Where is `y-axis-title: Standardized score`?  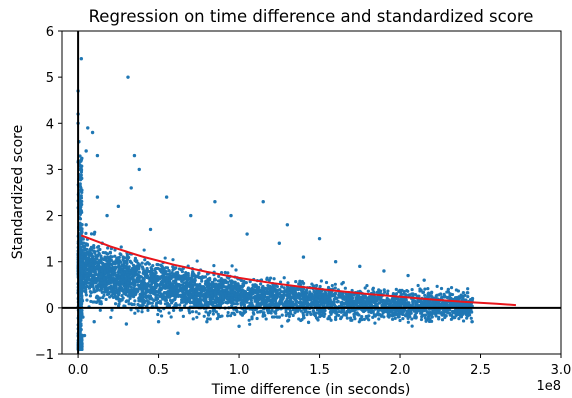 y-axis-title: Standardized score is located at coordinates (18, 192).